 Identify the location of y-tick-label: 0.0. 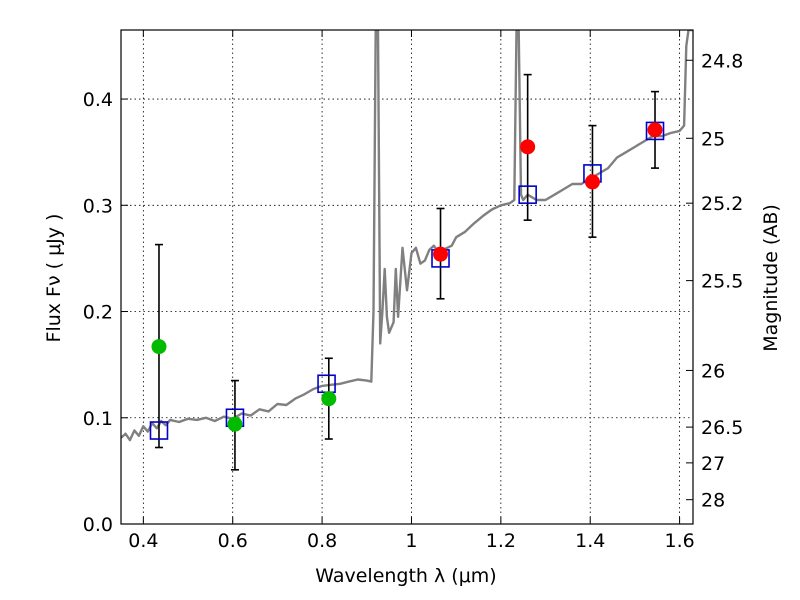
(98, 525).